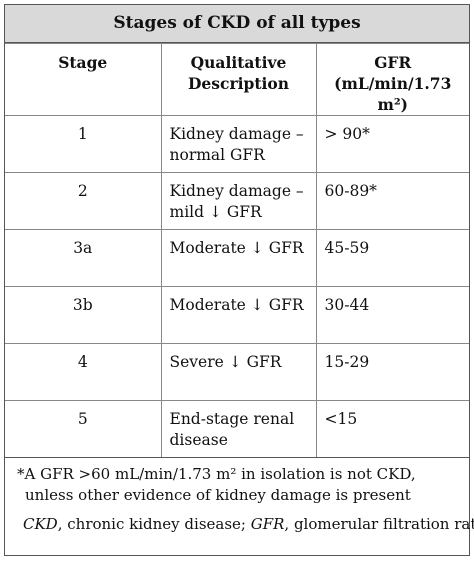 The image size is (474, 562). I want to click on header-cell: Stage, so click(83, 79).